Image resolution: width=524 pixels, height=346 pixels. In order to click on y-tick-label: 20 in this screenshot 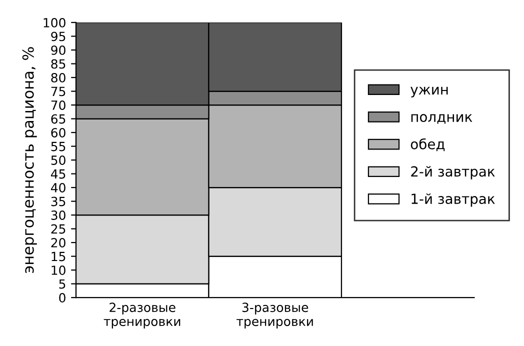, I will do `click(58, 243)`.